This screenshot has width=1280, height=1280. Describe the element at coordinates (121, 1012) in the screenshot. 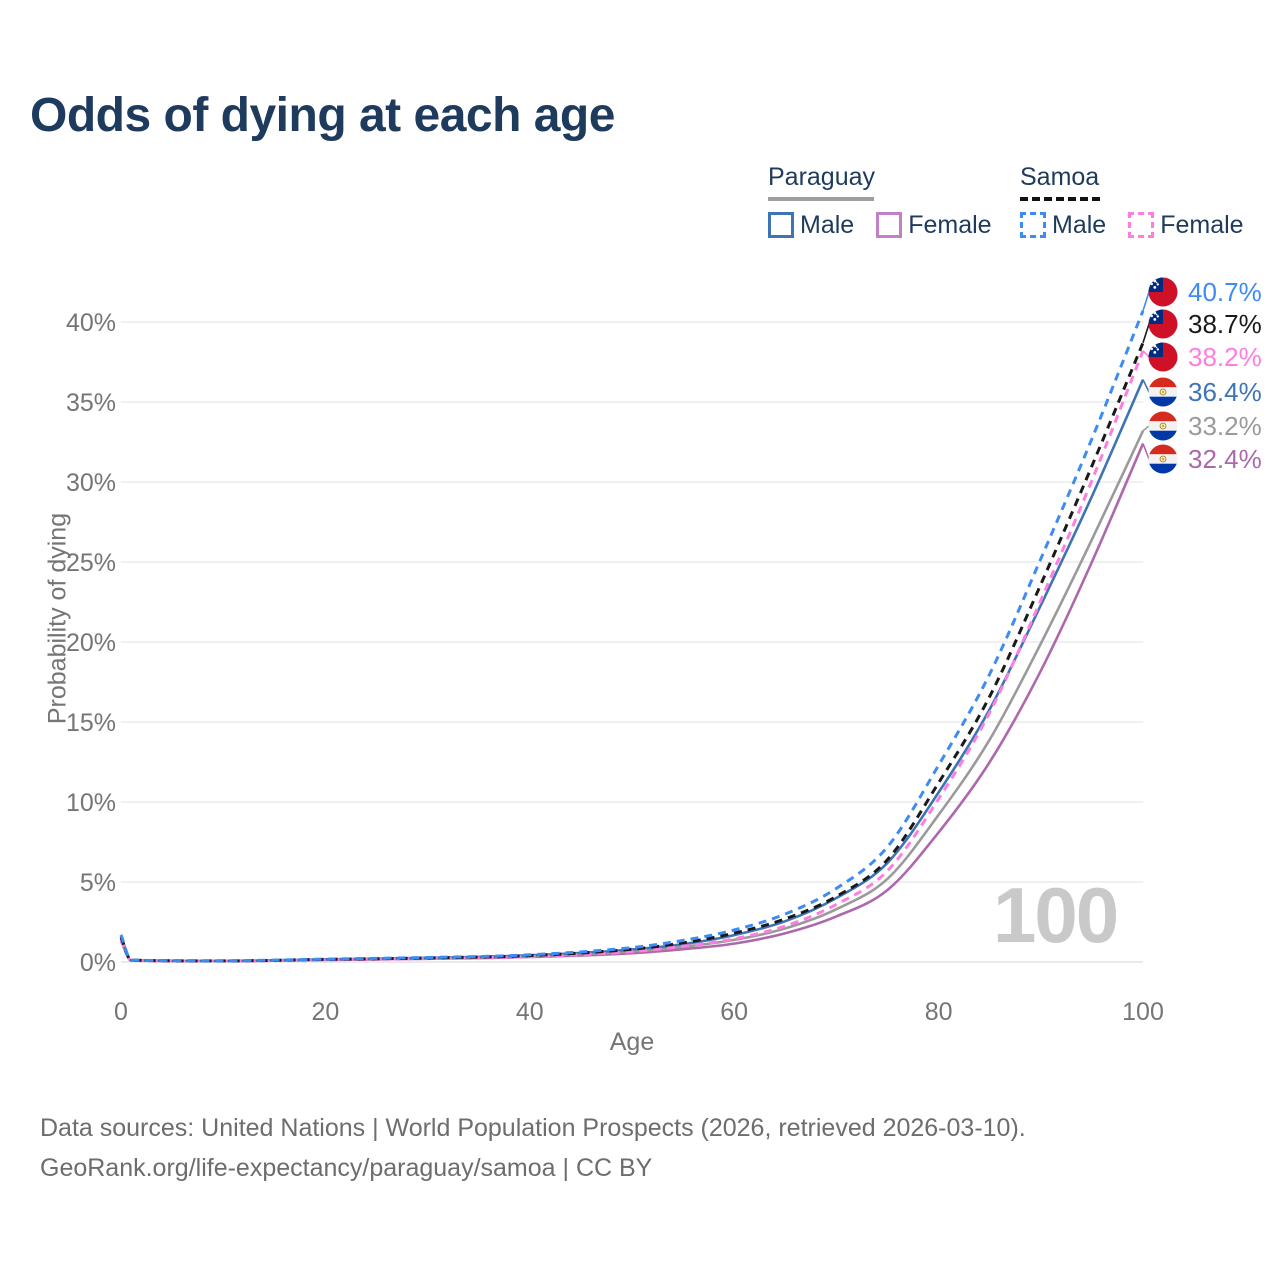

I see `x-tick-0: 0` at that location.